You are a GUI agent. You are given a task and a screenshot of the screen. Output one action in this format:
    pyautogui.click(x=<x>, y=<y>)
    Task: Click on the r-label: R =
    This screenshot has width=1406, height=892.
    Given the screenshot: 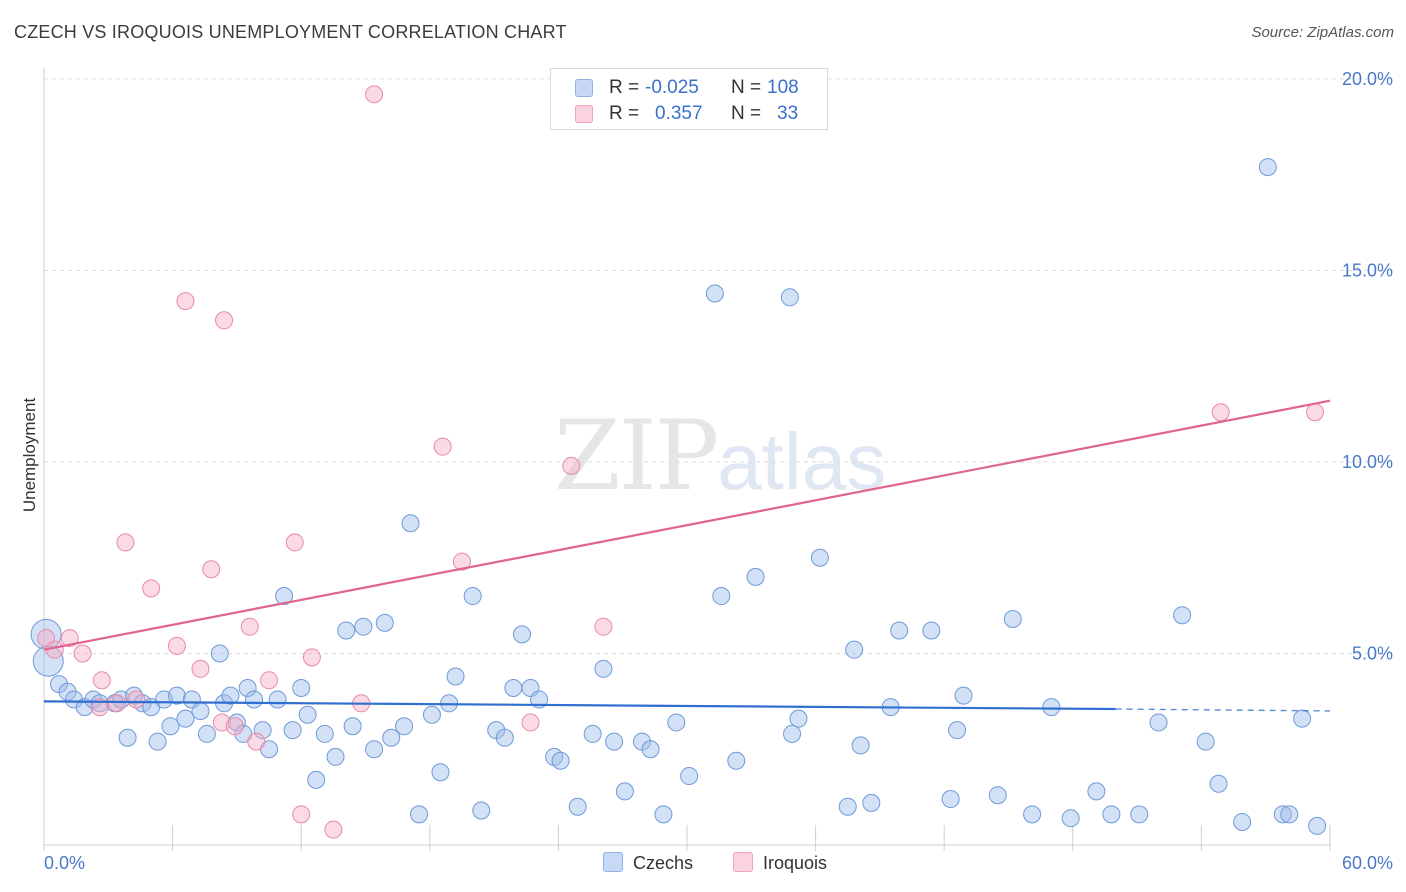 What is the action you would take?
    pyautogui.click(x=624, y=113)
    